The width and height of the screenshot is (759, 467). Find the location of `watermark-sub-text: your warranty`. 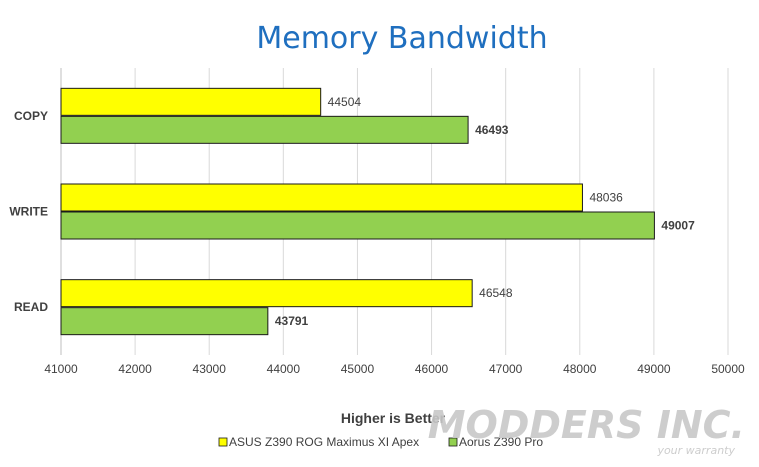

watermark-sub-text: your warranty is located at coordinates (695, 450).